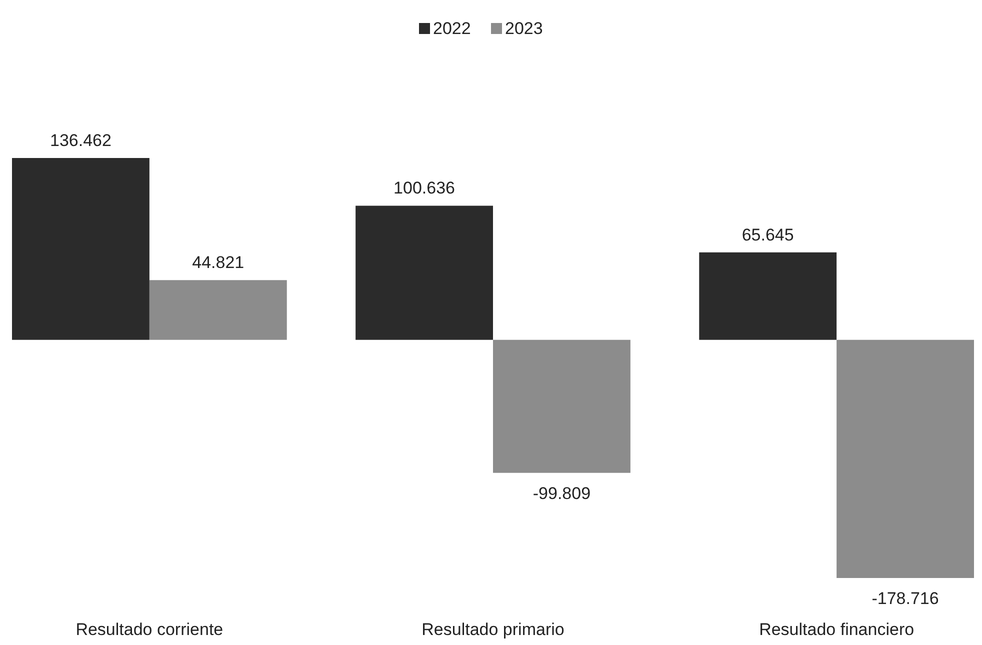 This screenshot has height=645, width=982. Describe the element at coordinates (425, 188) in the screenshot. I see `data-label: 100.636` at that location.